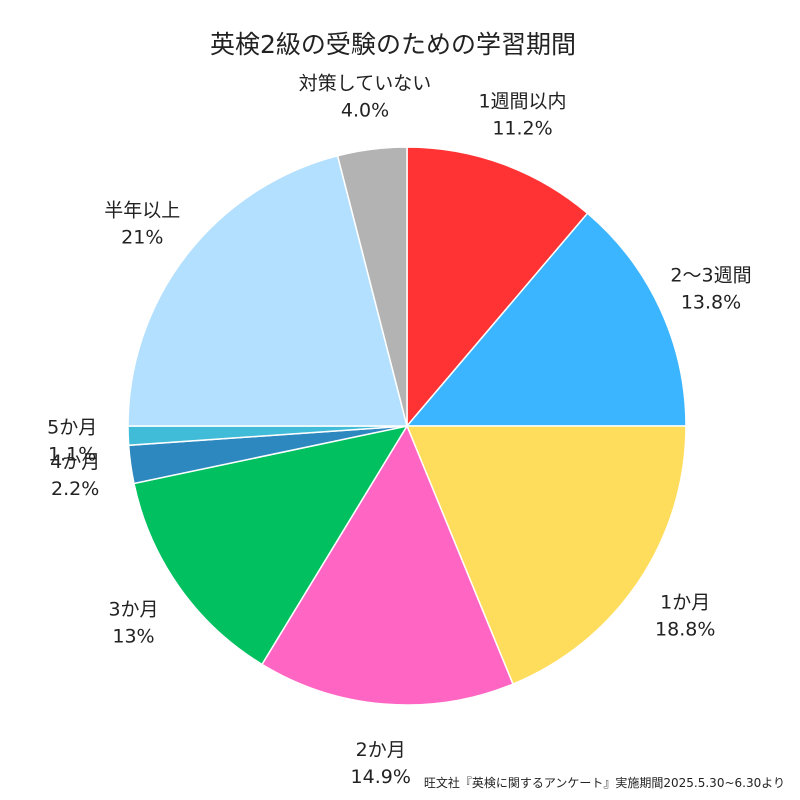  Describe the element at coordinates (710, 275) in the screenshot. I see `slice-label-2: 2〜3週間` at that location.